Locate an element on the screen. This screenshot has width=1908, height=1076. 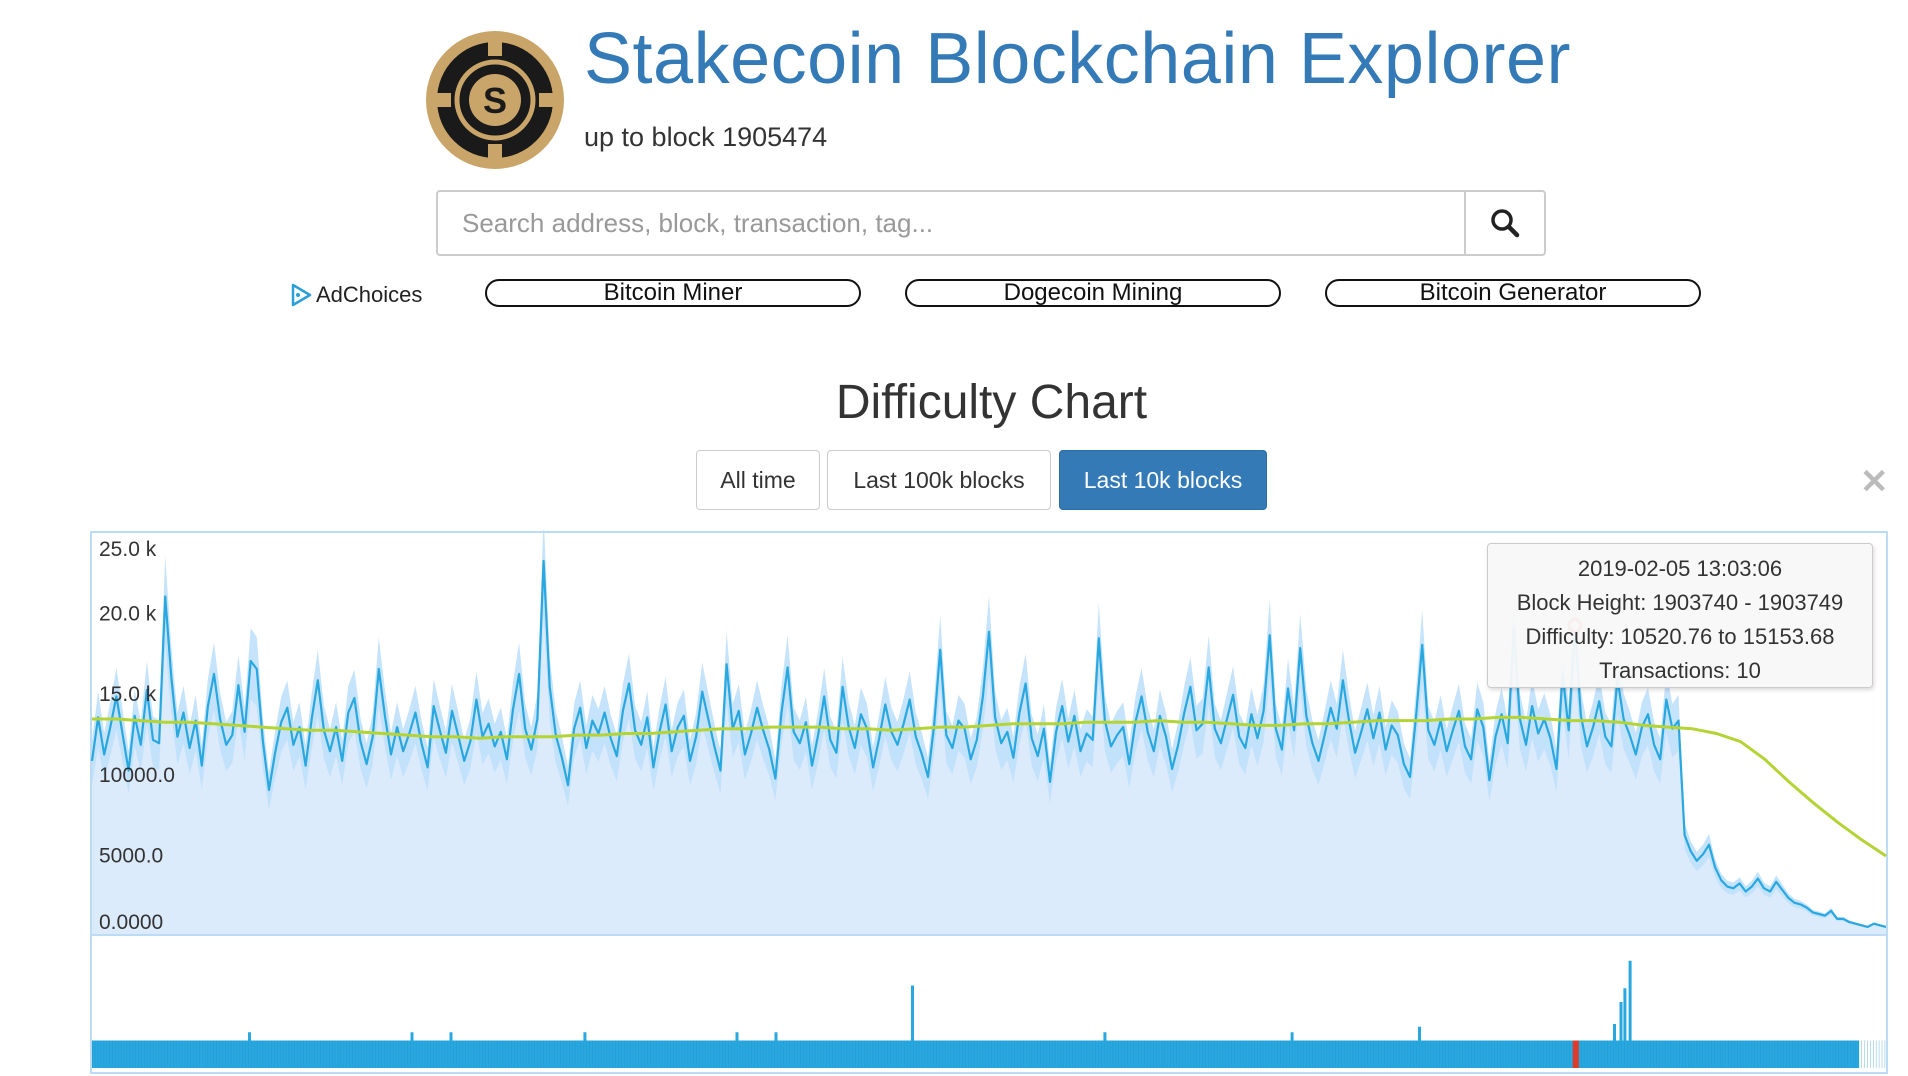
tx-bar-selected is located at coordinates (1575, 1054).